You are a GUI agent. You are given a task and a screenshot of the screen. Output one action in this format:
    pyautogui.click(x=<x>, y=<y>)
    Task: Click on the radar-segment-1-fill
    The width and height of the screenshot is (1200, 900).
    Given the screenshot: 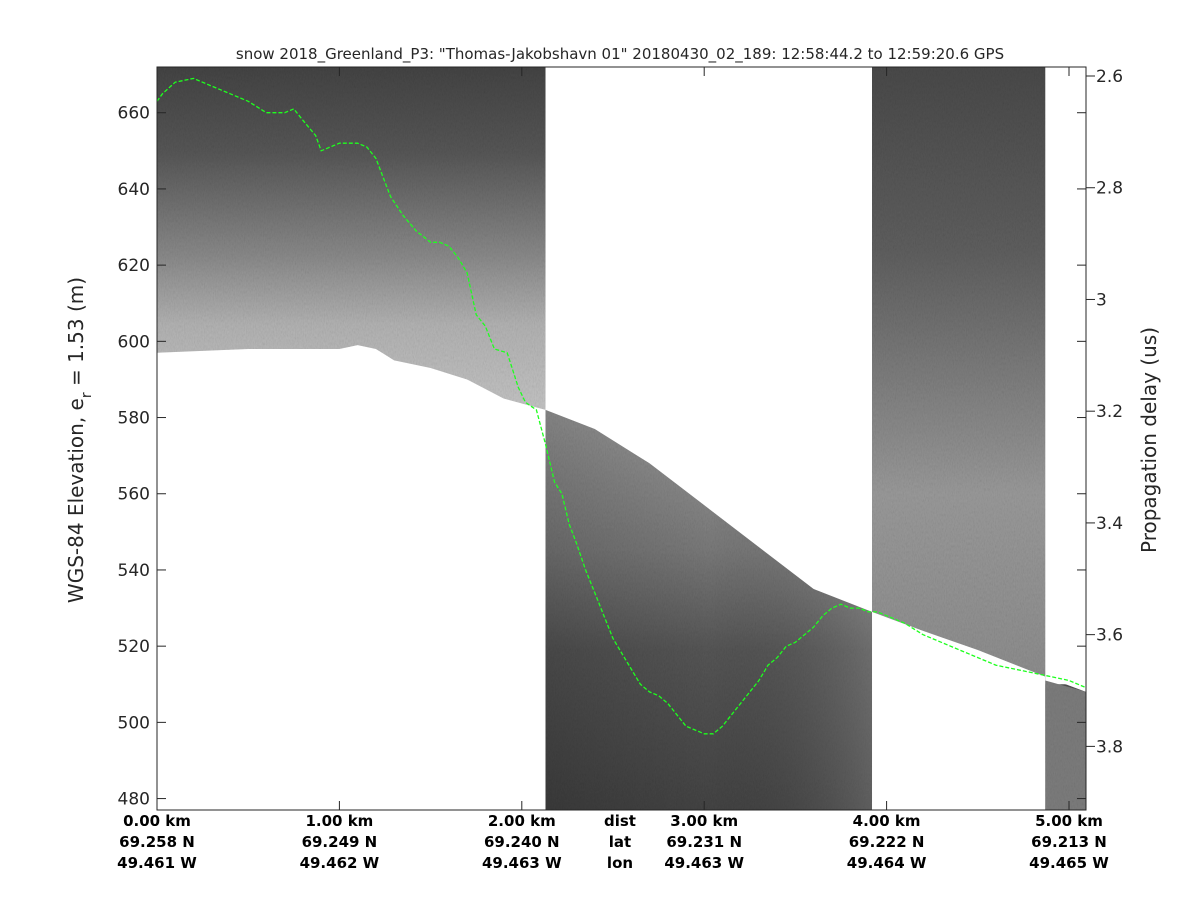 What is the action you would take?
    pyautogui.click(x=351, y=238)
    